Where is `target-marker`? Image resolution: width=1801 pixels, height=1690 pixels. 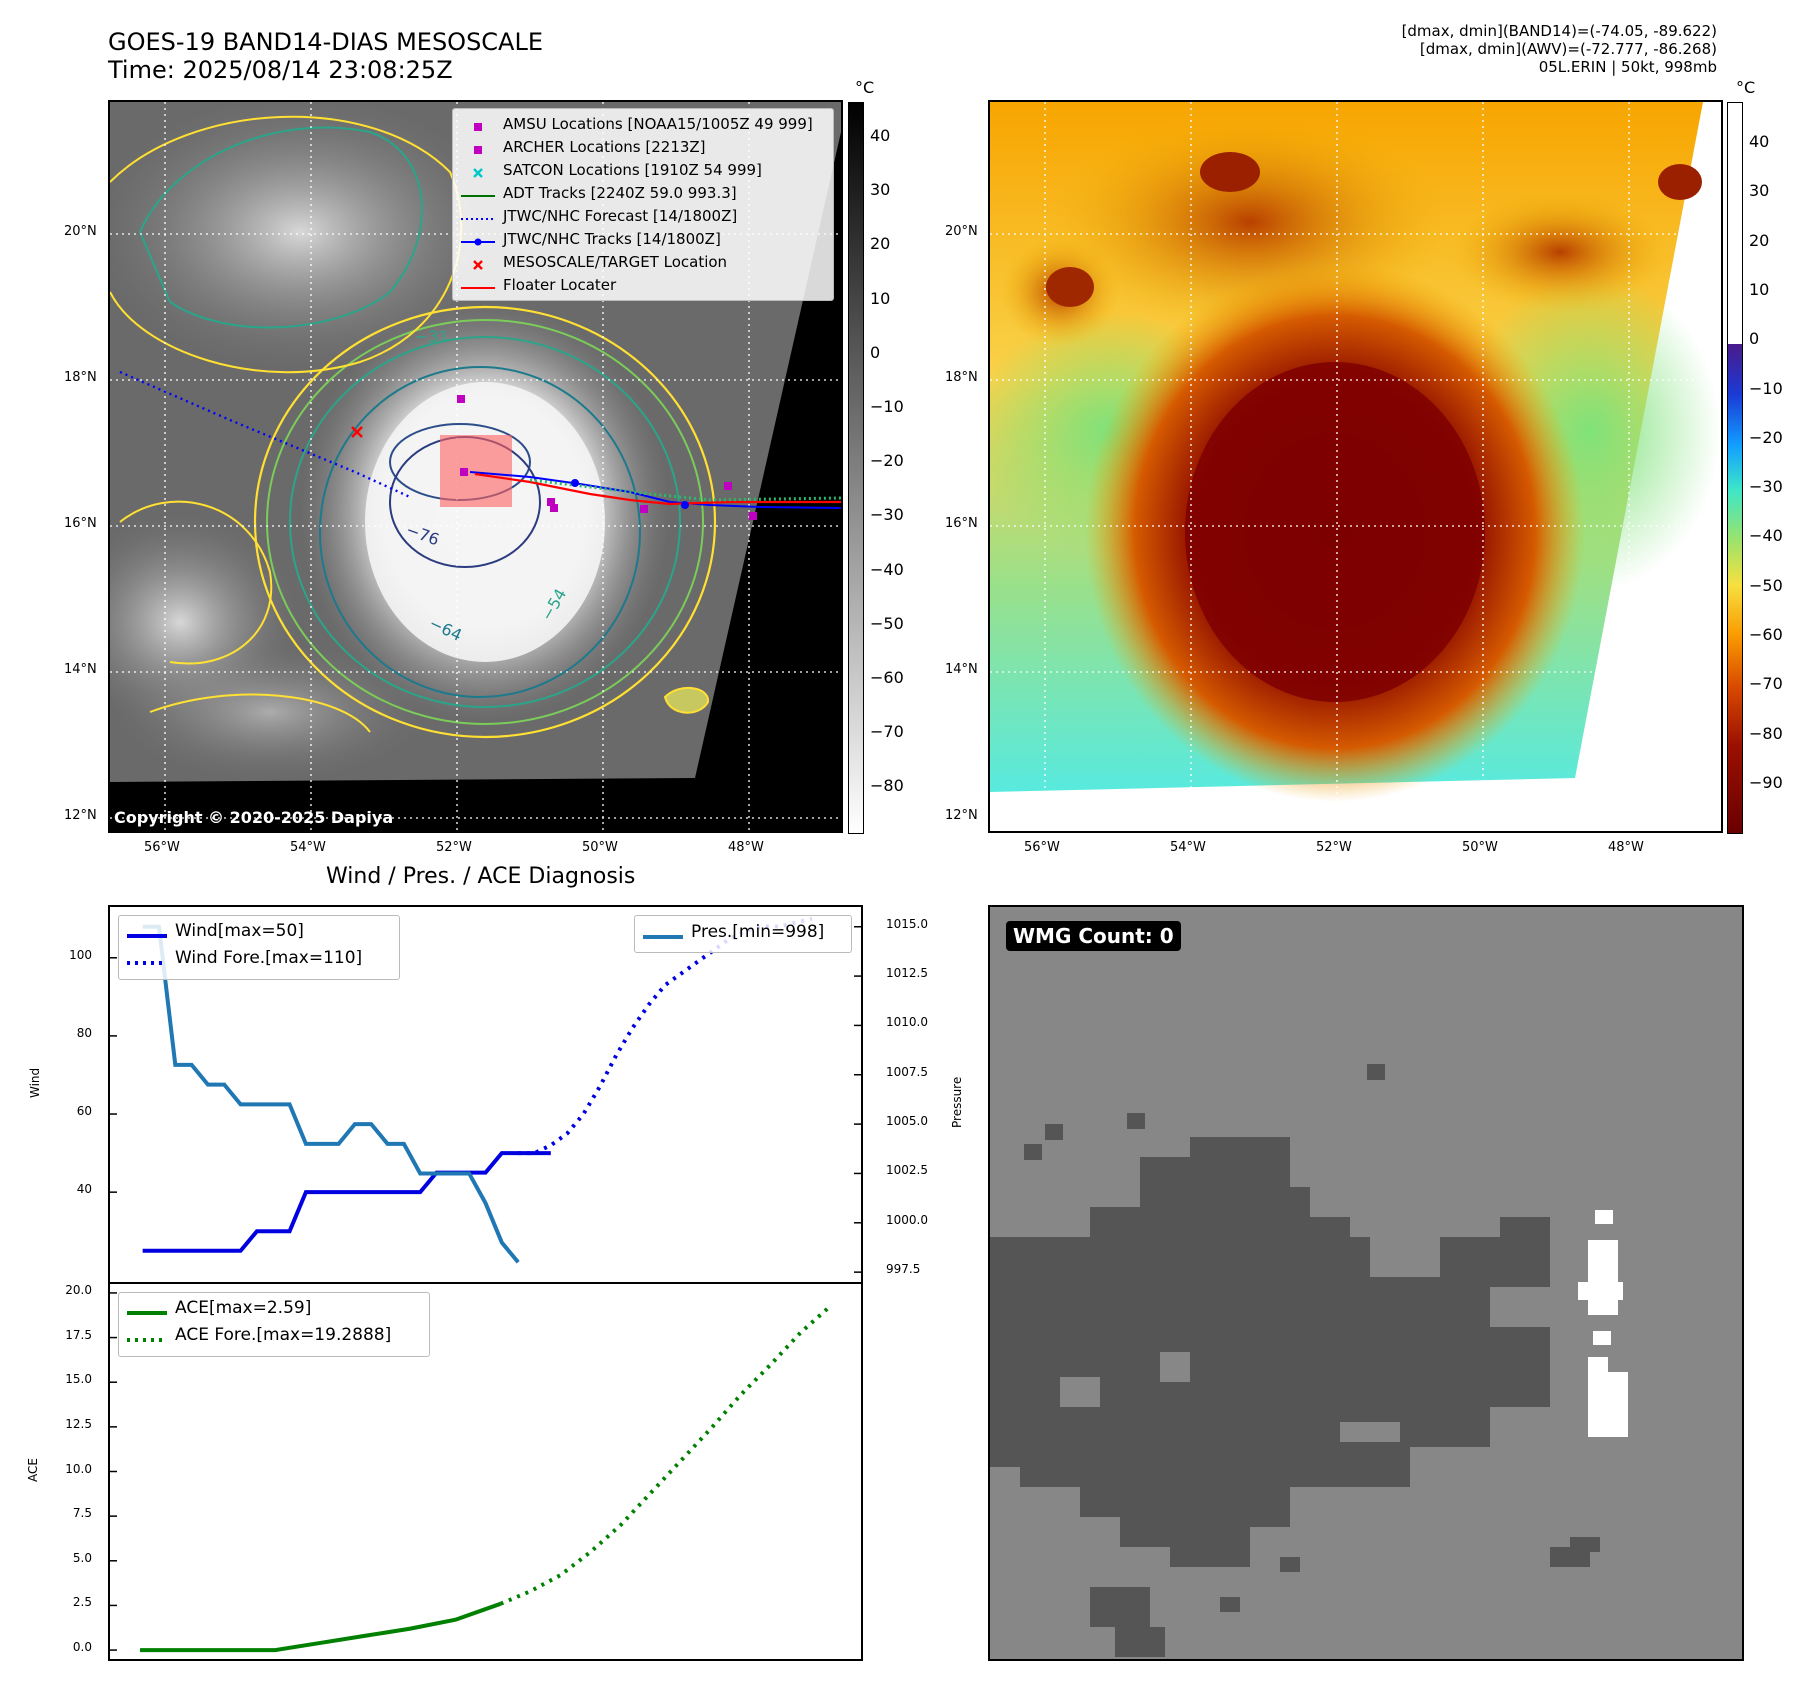 target-marker is located at coordinates (357, 432).